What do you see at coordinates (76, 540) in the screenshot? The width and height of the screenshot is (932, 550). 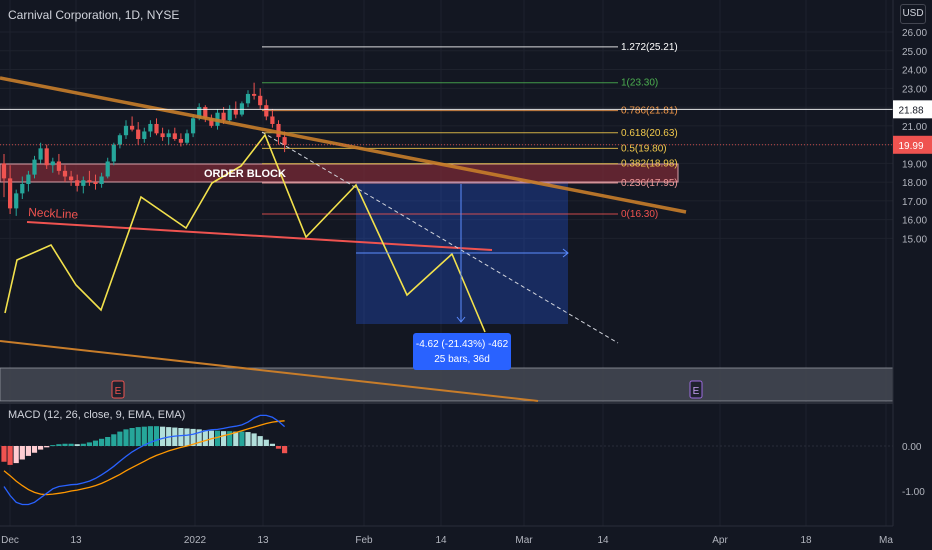 I see `x-tick-label: 13` at bounding box center [76, 540].